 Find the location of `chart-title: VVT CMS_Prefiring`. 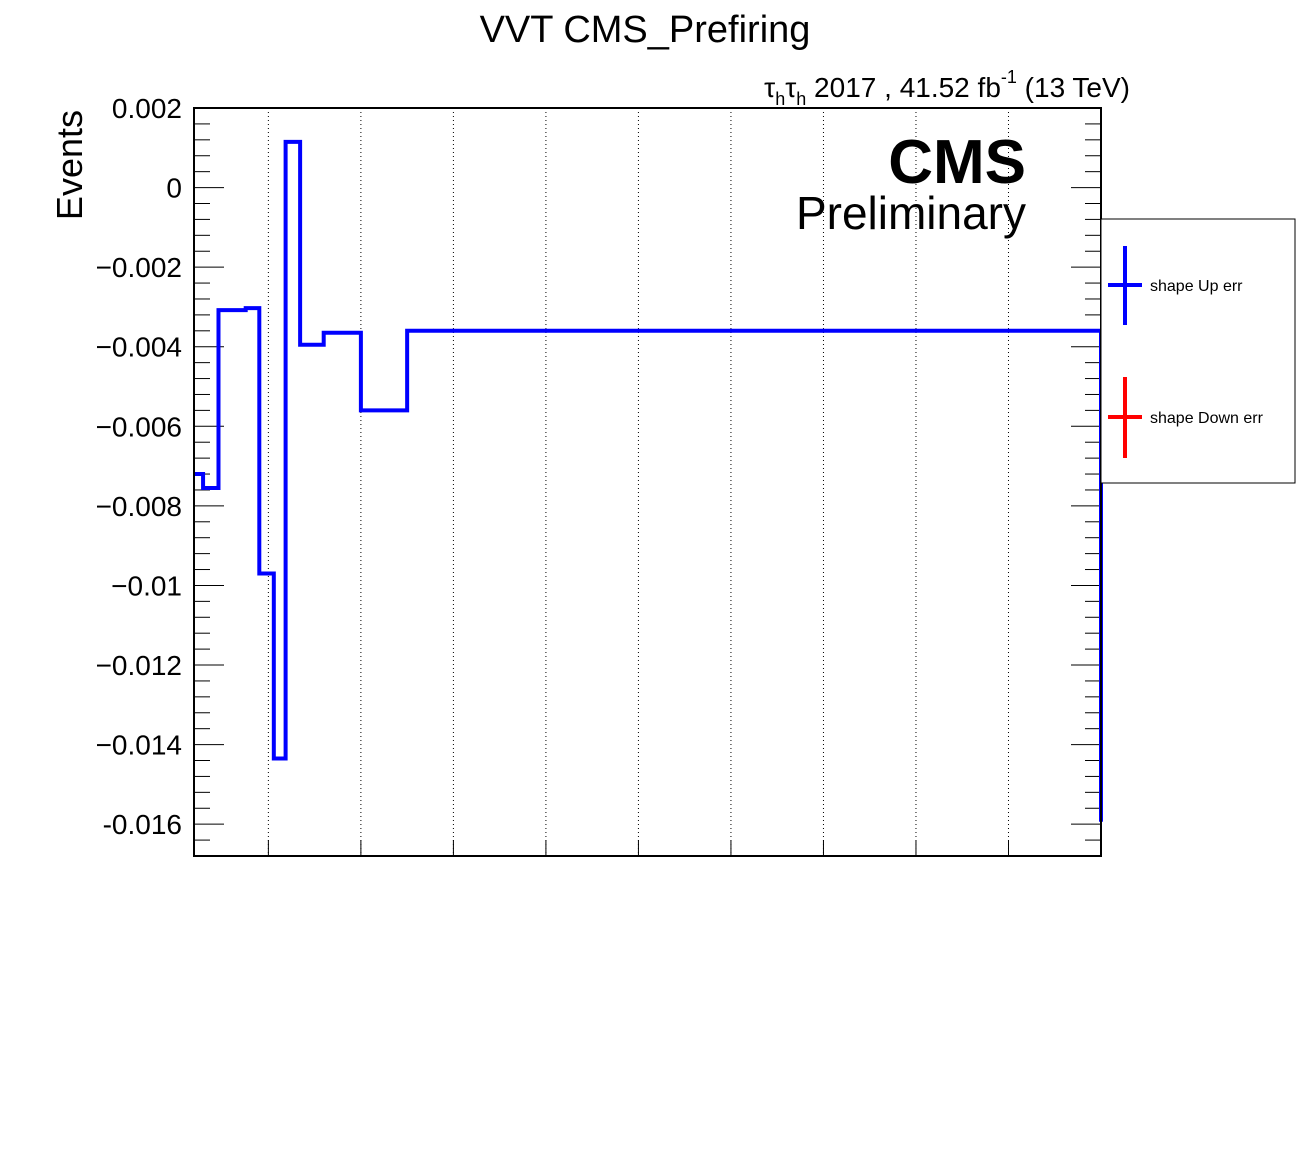

chart-title: VVT CMS_Prefiring is located at coordinates (645, 30).